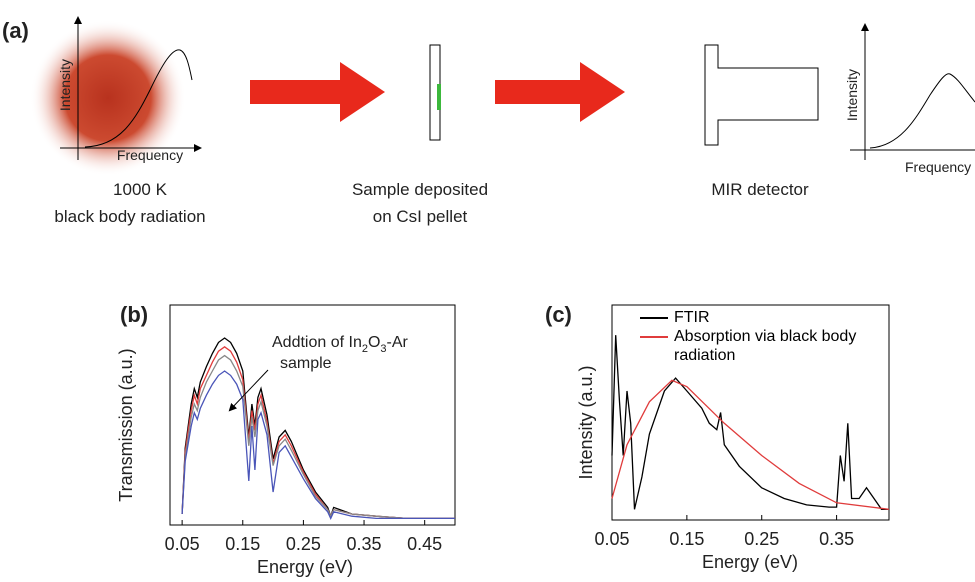 The image size is (975, 582). Describe the element at coordinates (750, 317) in the screenshot. I see `legend-entry: FTIR` at that location.